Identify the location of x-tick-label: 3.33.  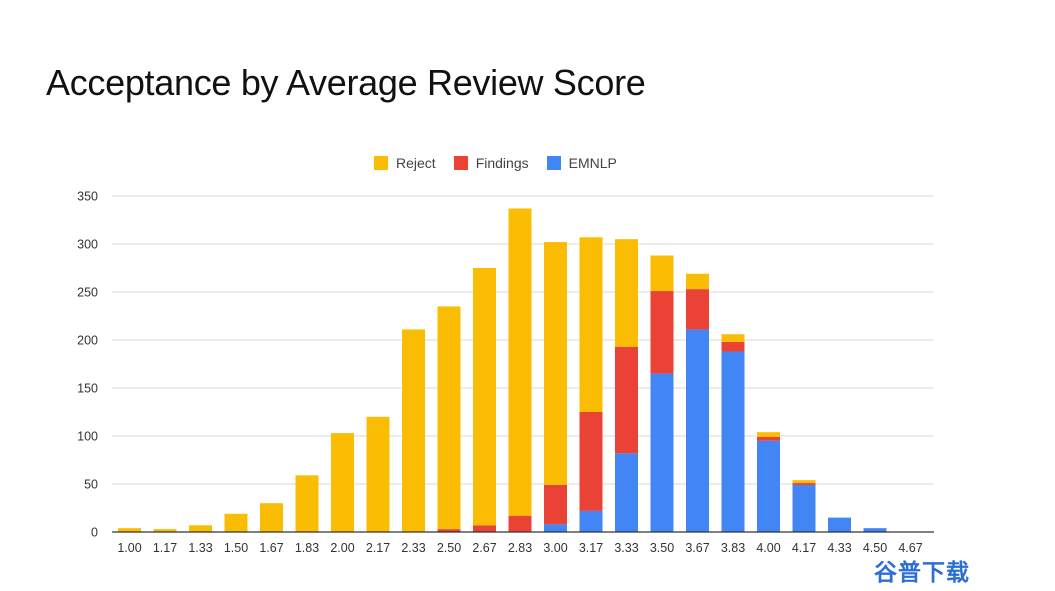
(626, 548).